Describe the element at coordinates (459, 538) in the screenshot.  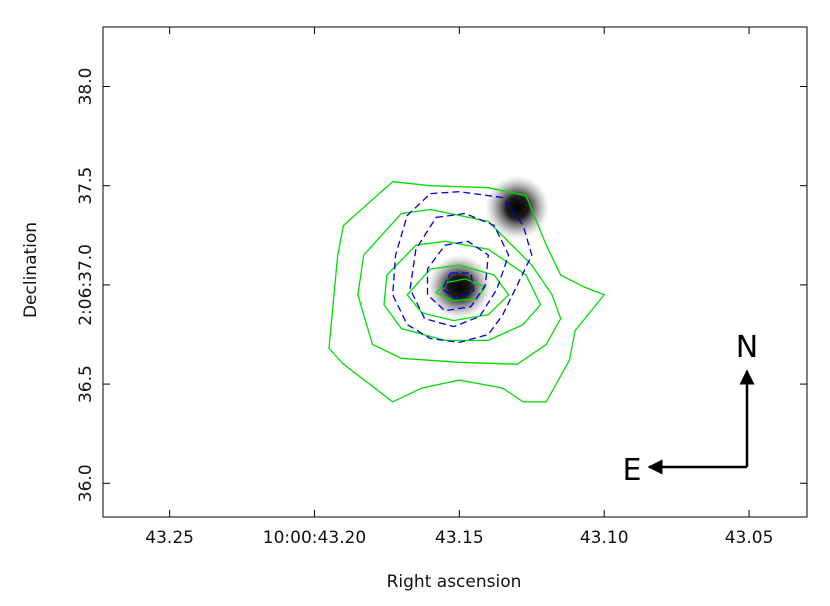
I see `x-tick-label: 43.15` at that location.